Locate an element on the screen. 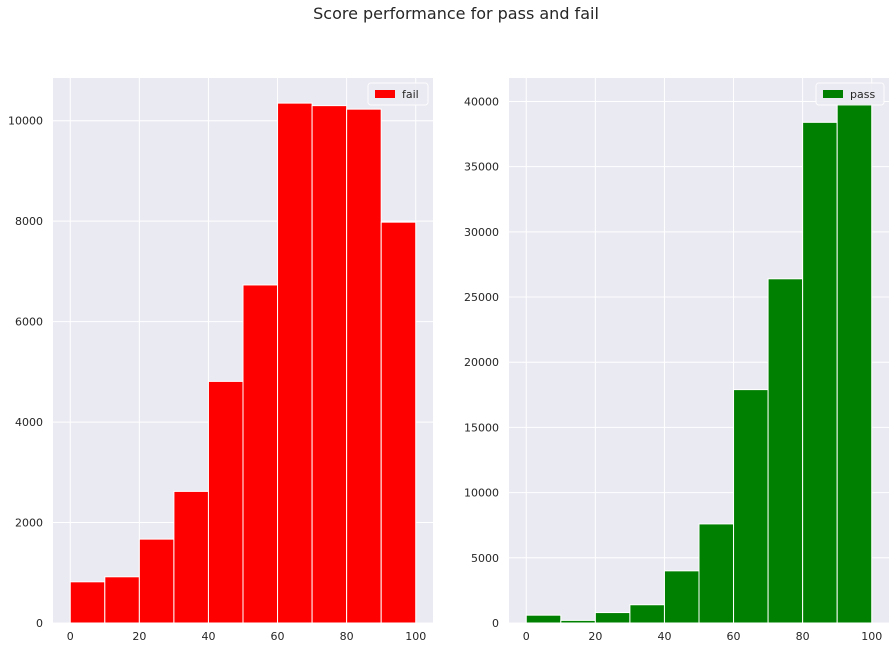 The width and height of the screenshot is (895, 649). legend-label-pass: pass is located at coordinates (862, 94).